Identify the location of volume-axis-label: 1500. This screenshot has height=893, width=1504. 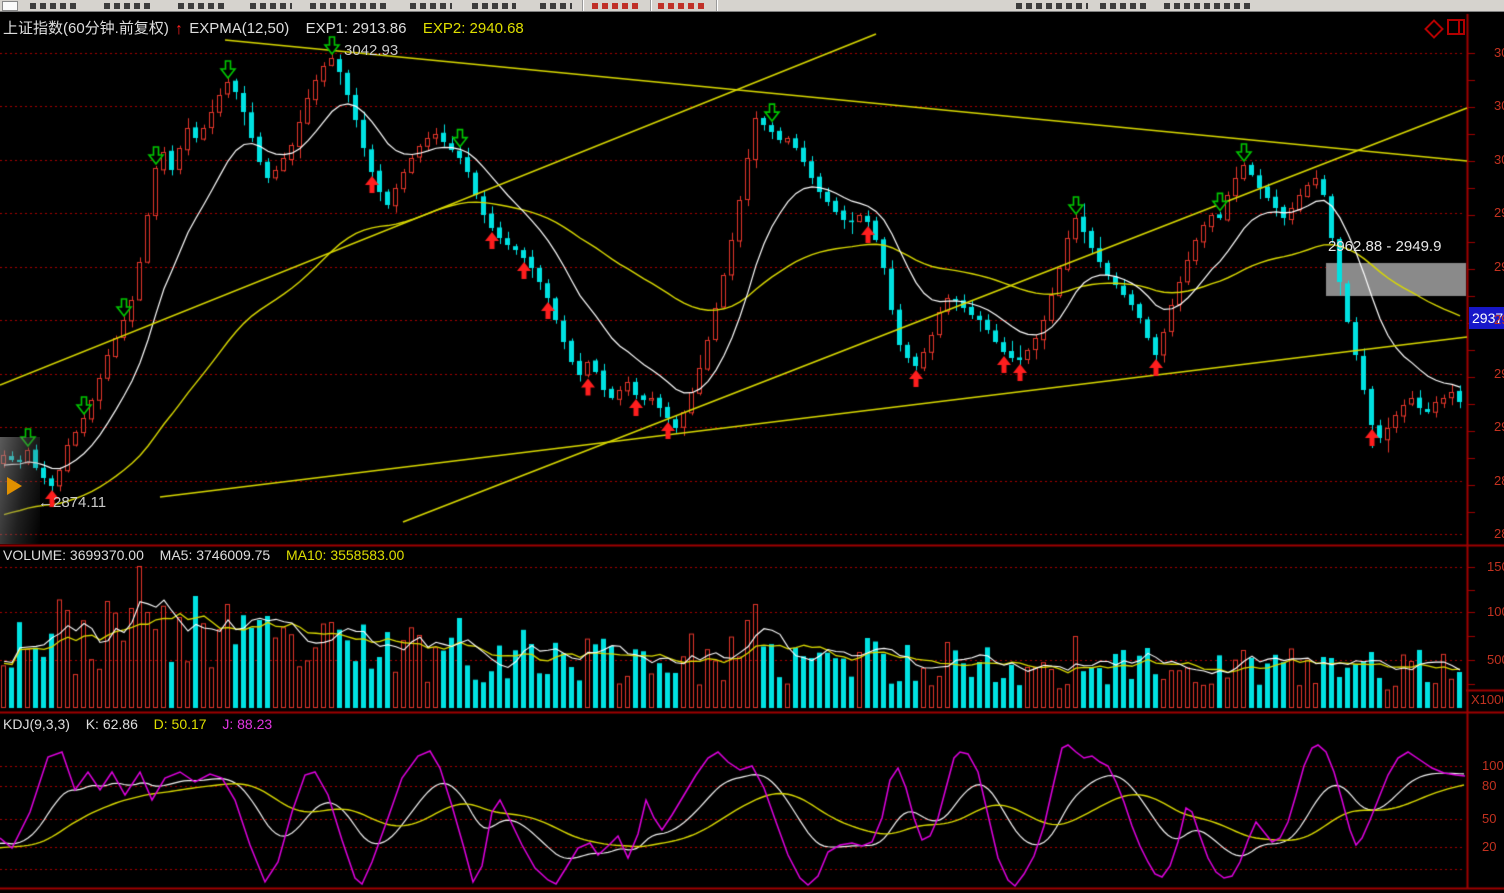
(1495, 566).